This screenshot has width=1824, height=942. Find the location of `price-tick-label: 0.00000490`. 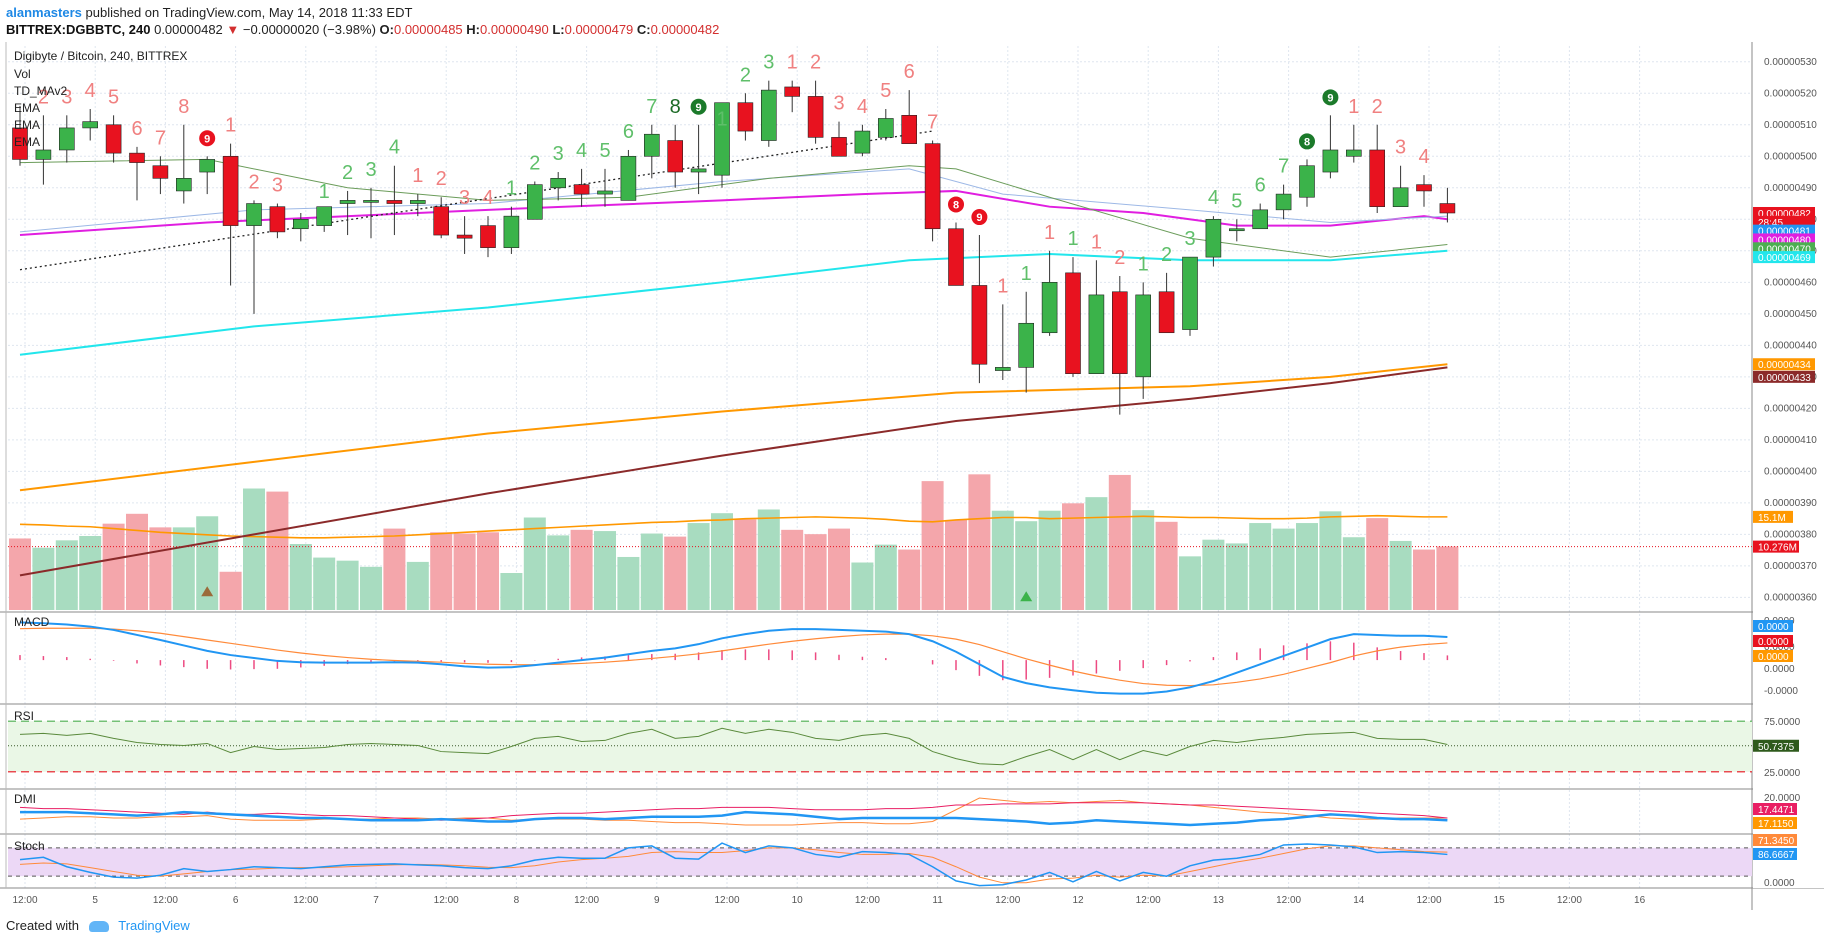

price-tick-label: 0.00000490 is located at coordinates (1790, 188).